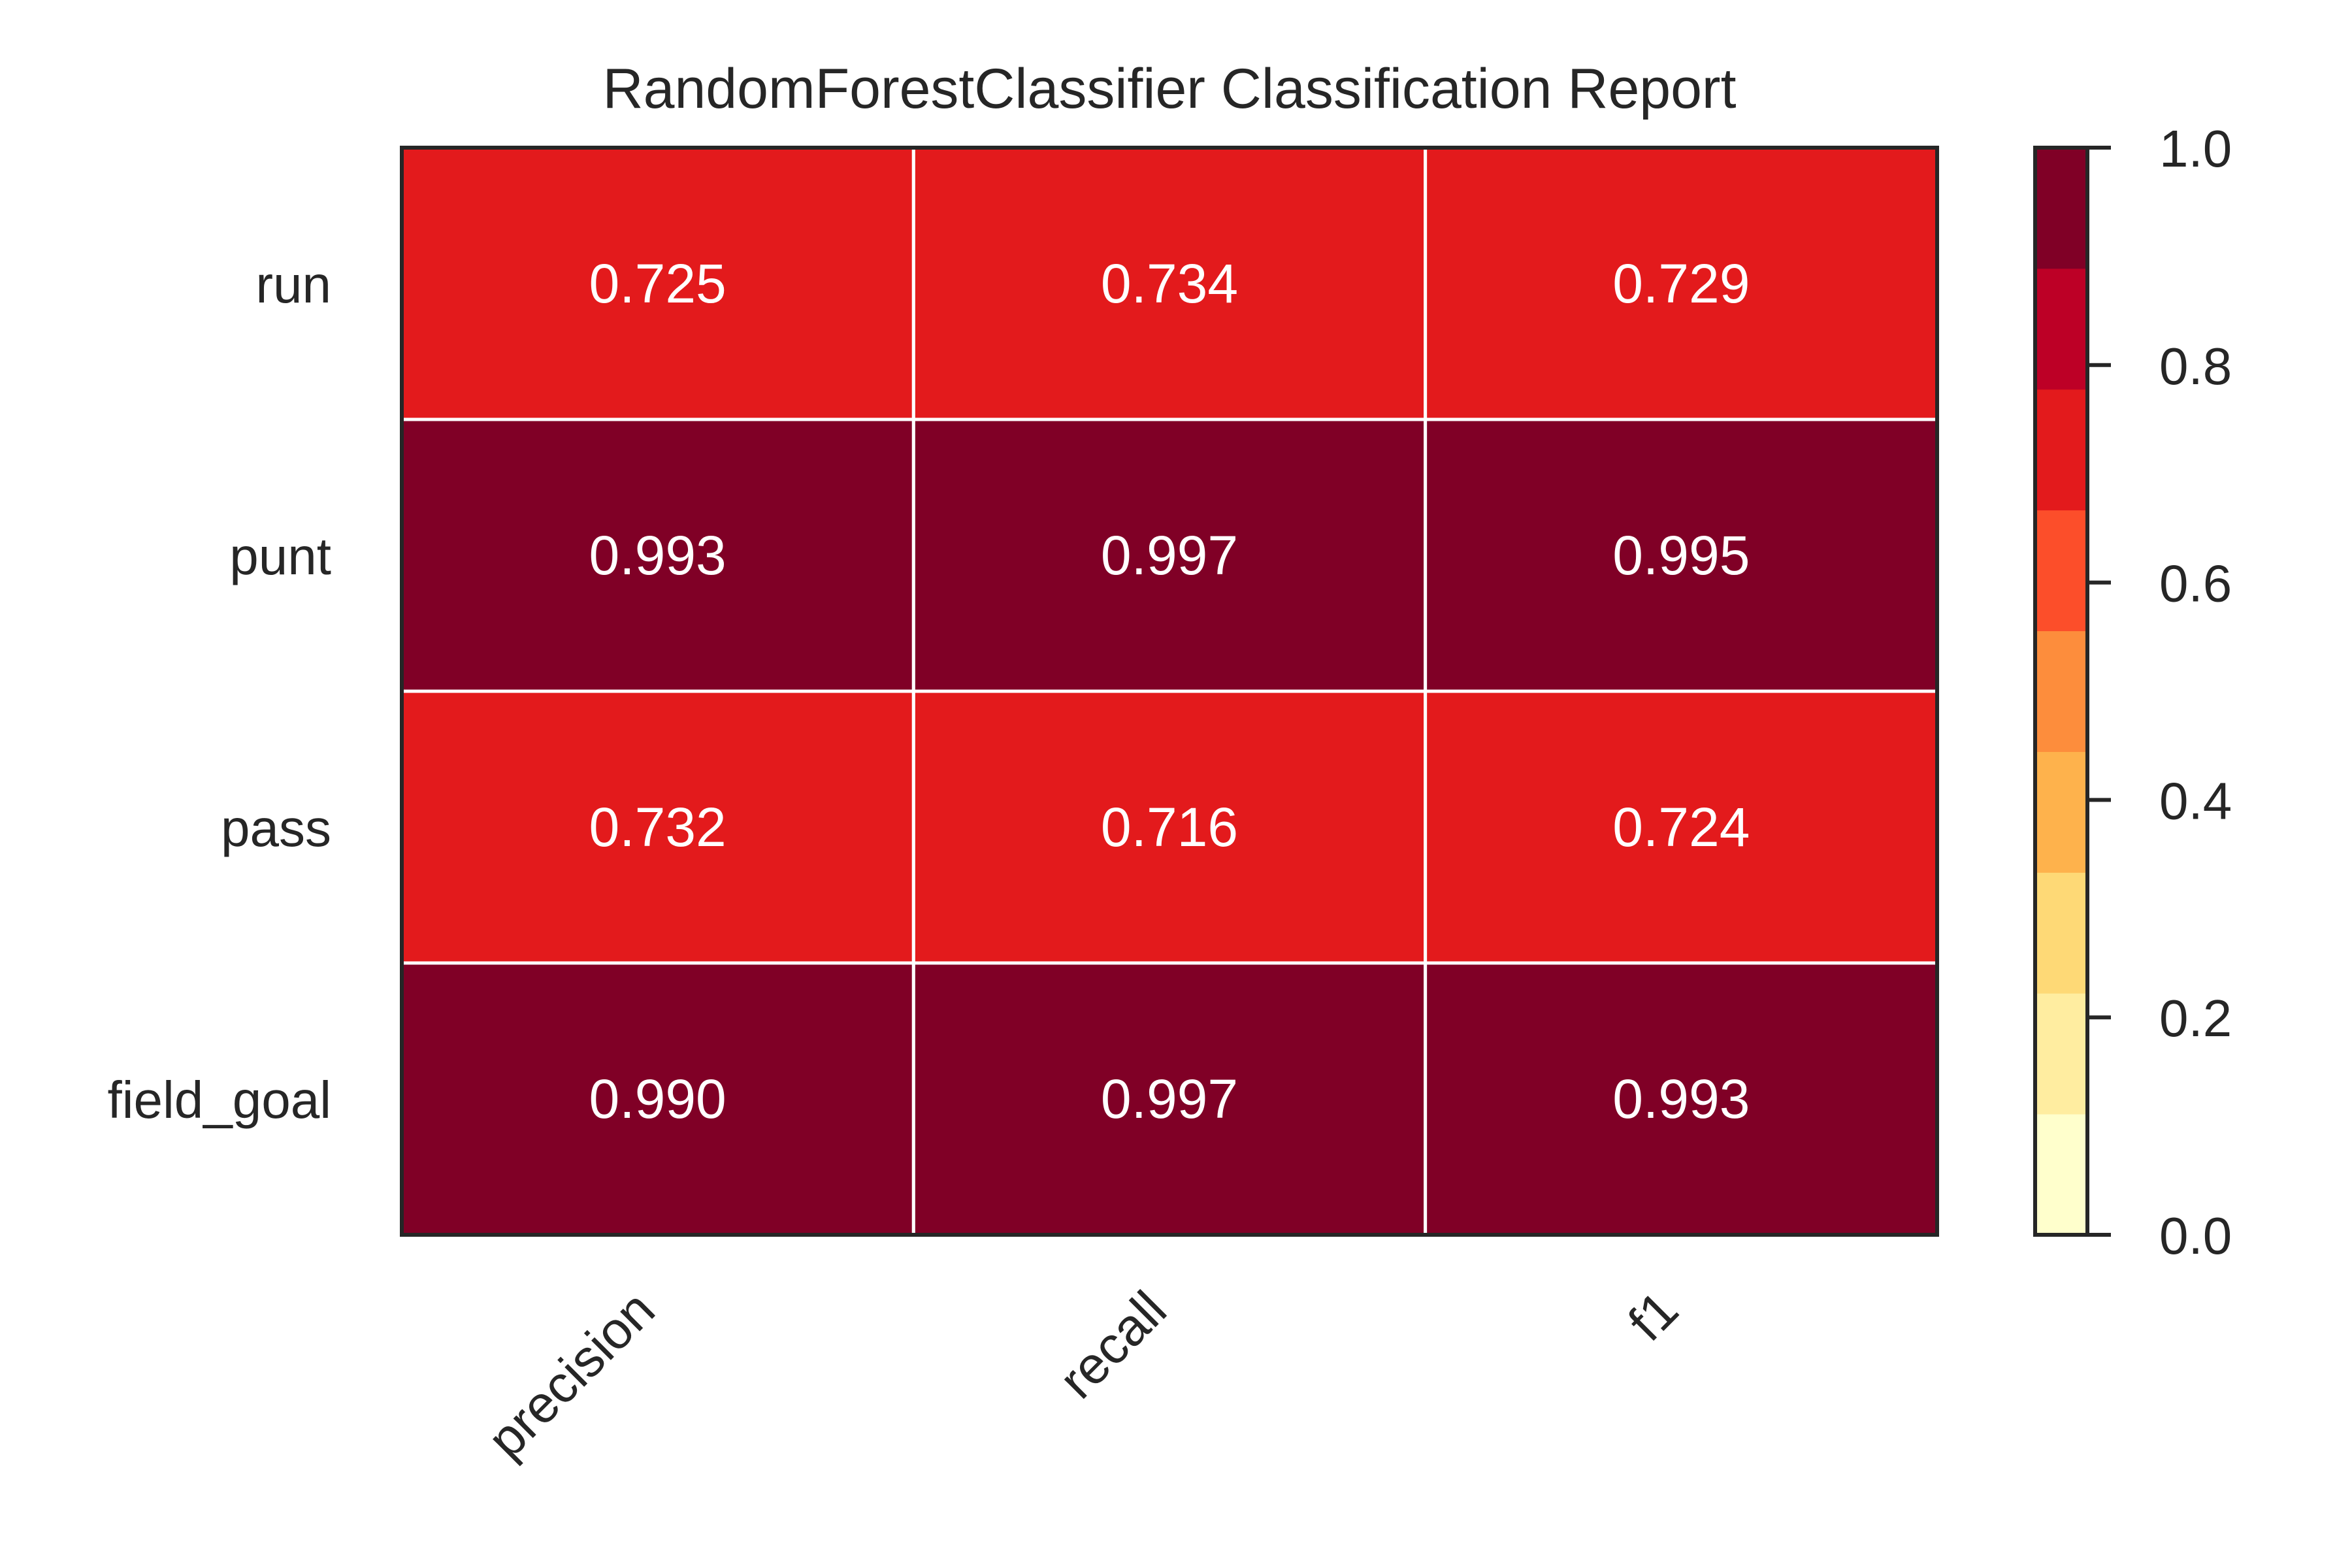  What do you see at coordinates (1681, 283) in the screenshot?
I see `cell-value-label: 0.729` at bounding box center [1681, 283].